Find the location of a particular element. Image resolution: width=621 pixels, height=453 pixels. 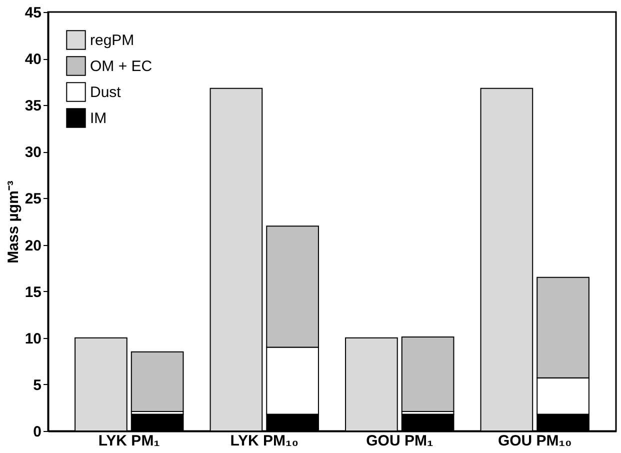

y-tick-label: 25 is located at coordinates (33, 199).